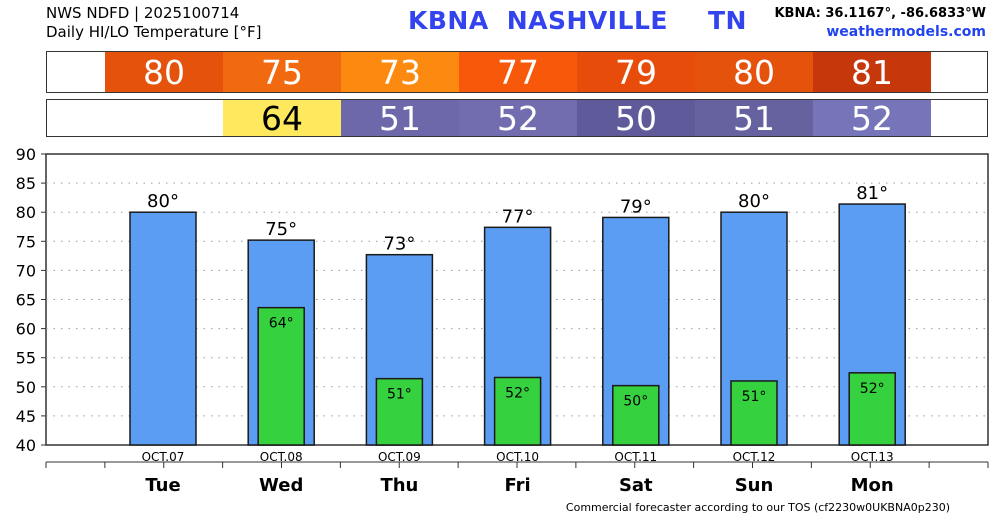 The height and width of the screenshot is (520, 1000). What do you see at coordinates (635, 457) in the screenshot?
I see `date-label: OCT.11` at bounding box center [635, 457].